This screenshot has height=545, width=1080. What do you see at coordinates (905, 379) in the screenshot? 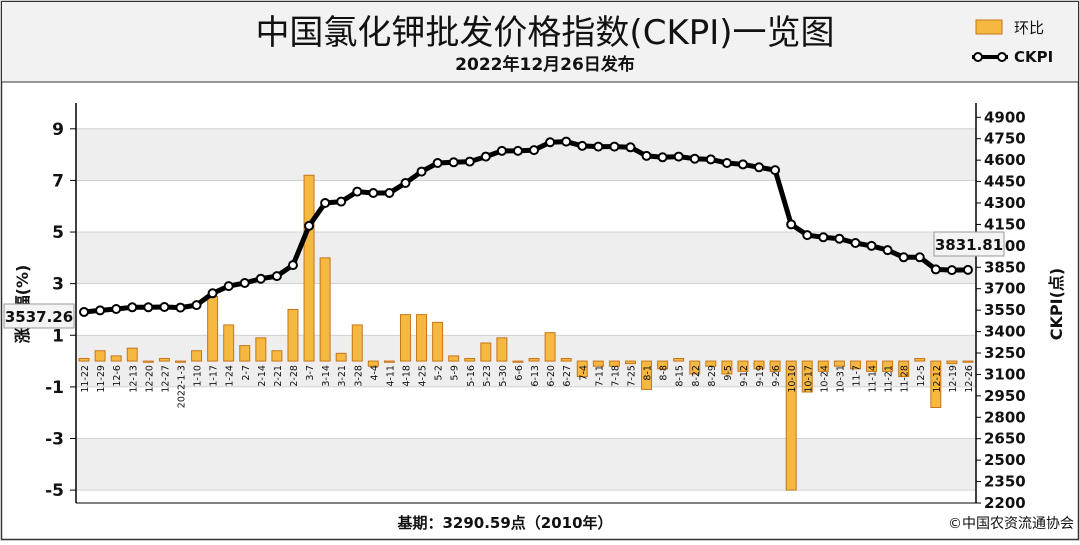
I see `x-tick-label: 11-28` at bounding box center [905, 379].